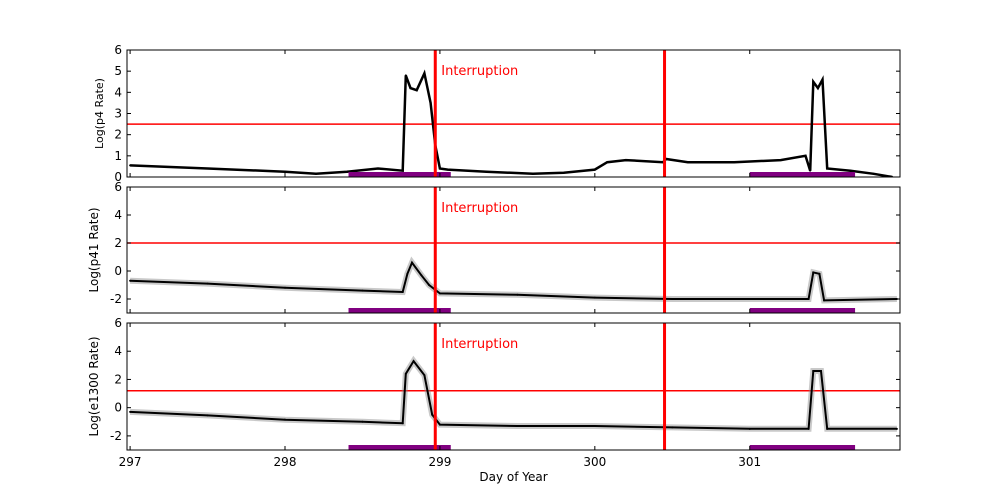 The height and width of the screenshot is (504, 1000). I want to click on data-scatter-band, so click(513, 393).